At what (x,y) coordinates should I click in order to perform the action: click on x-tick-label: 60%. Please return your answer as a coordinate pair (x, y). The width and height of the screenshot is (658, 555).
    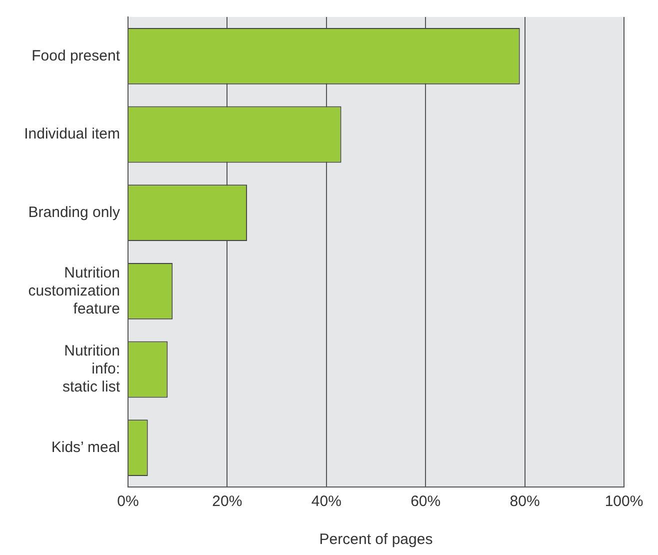
    Looking at the image, I should click on (425, 501).